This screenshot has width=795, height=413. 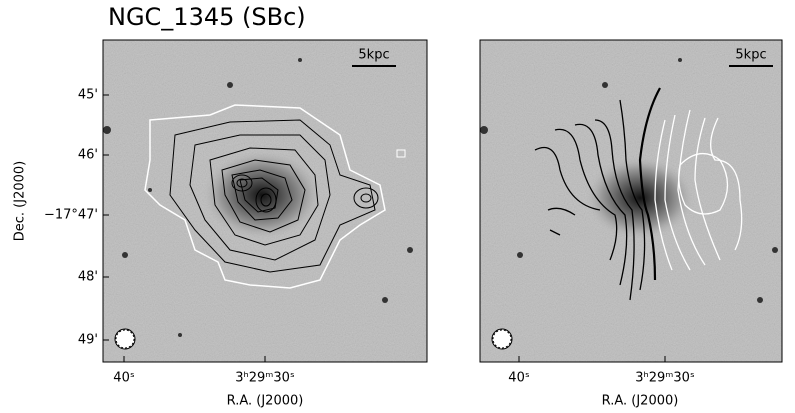 What do you see at coordinates (88, 155) in the screenshot?
I see `y-tick-label: 46'` at bounding box center [88, 155].